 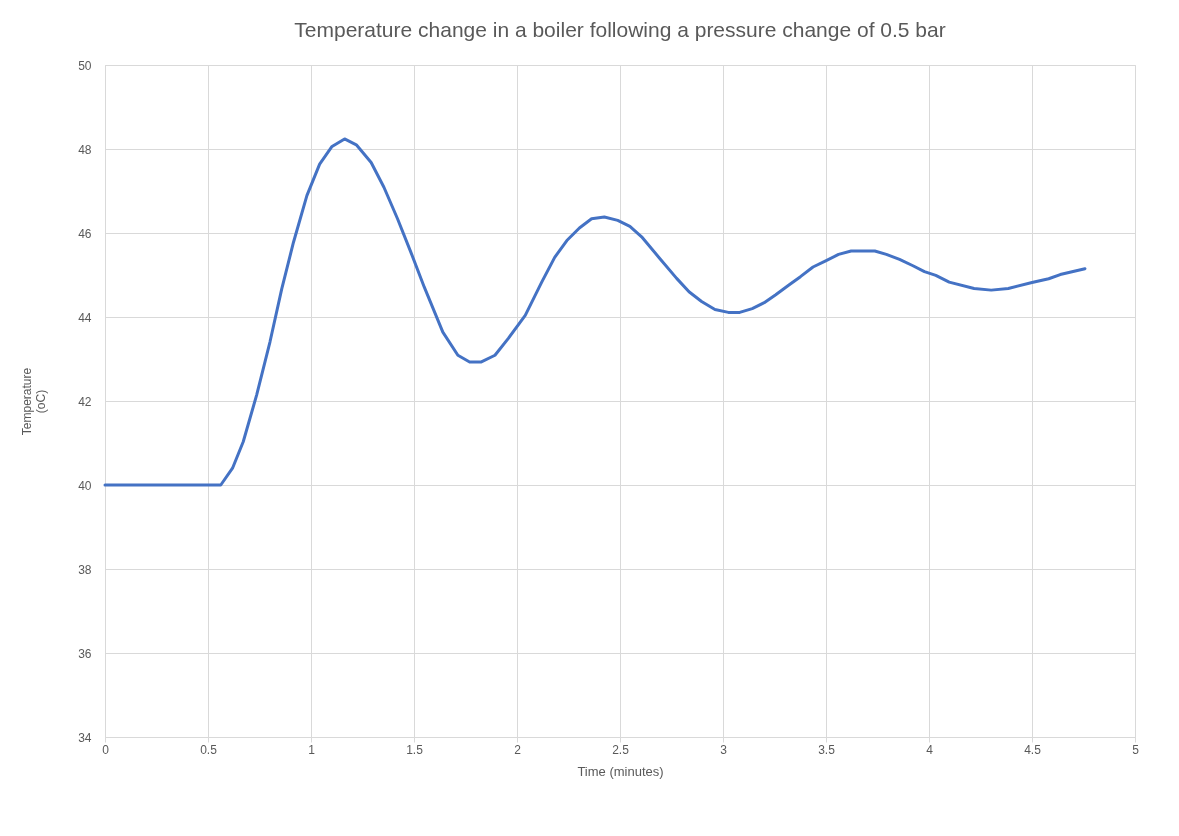 What do you see at coordinates (724, 749) in the screenshot?
I see `x-tick-label: 3` at bounding box center [724, 749].